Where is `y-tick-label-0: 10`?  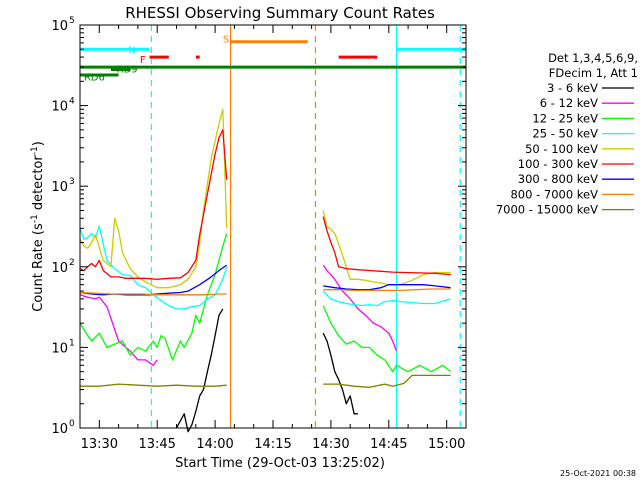 y-tick-label-0: 10 is located at coordinates (59, 429).